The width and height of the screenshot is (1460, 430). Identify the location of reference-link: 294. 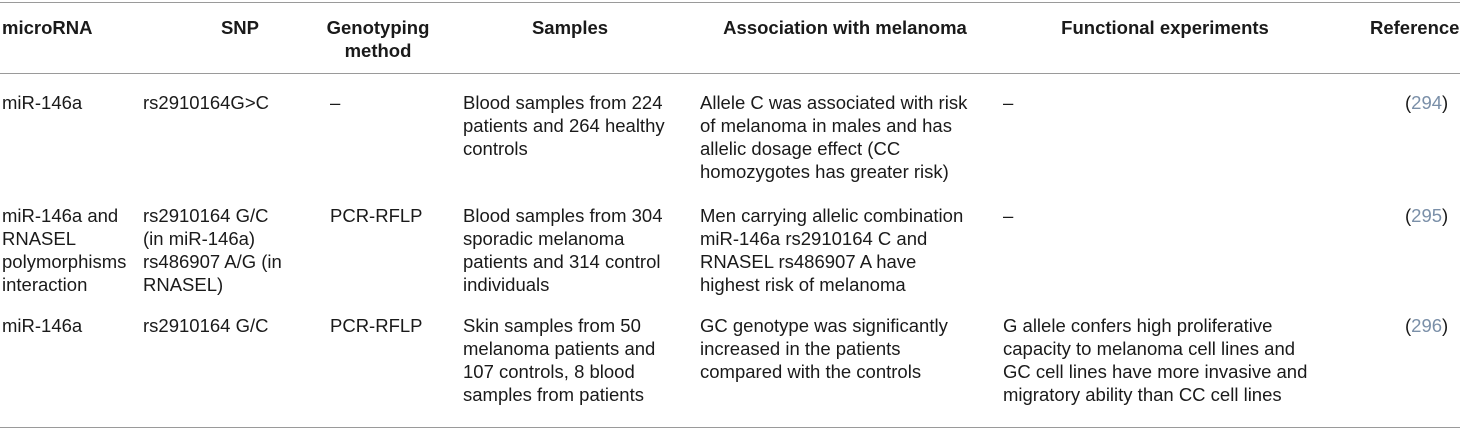
(1427, 102).